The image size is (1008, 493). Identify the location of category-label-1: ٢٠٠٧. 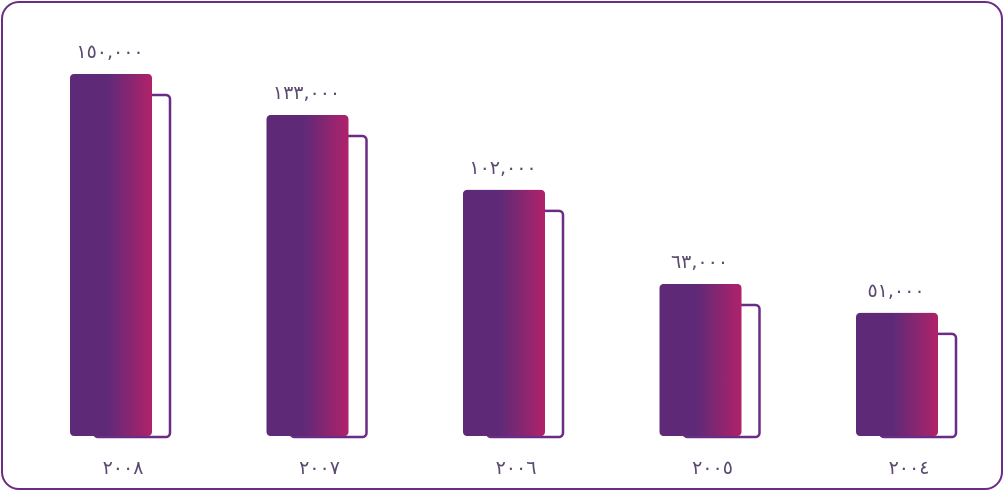
(319, 468).